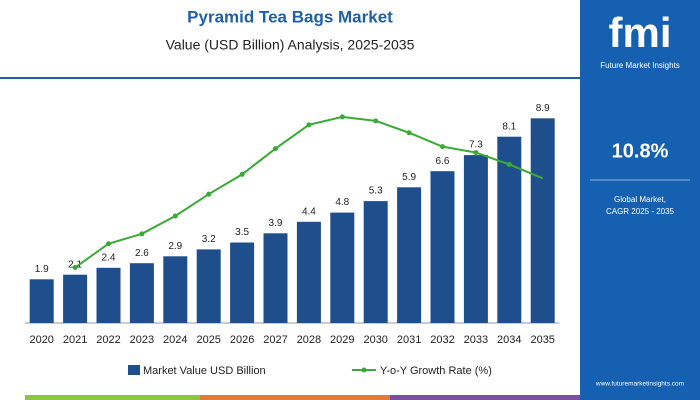 The height and width of the screenshot is (400, 700). Describe the element at coordinates (208, 340) in the screenshot. I see `x-tick-label: 2025` at that location.